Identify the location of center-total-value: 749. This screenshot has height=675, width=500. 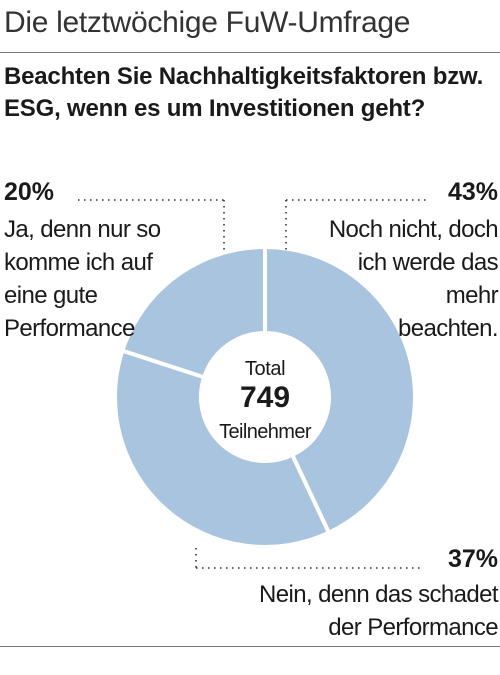
(265, 397).